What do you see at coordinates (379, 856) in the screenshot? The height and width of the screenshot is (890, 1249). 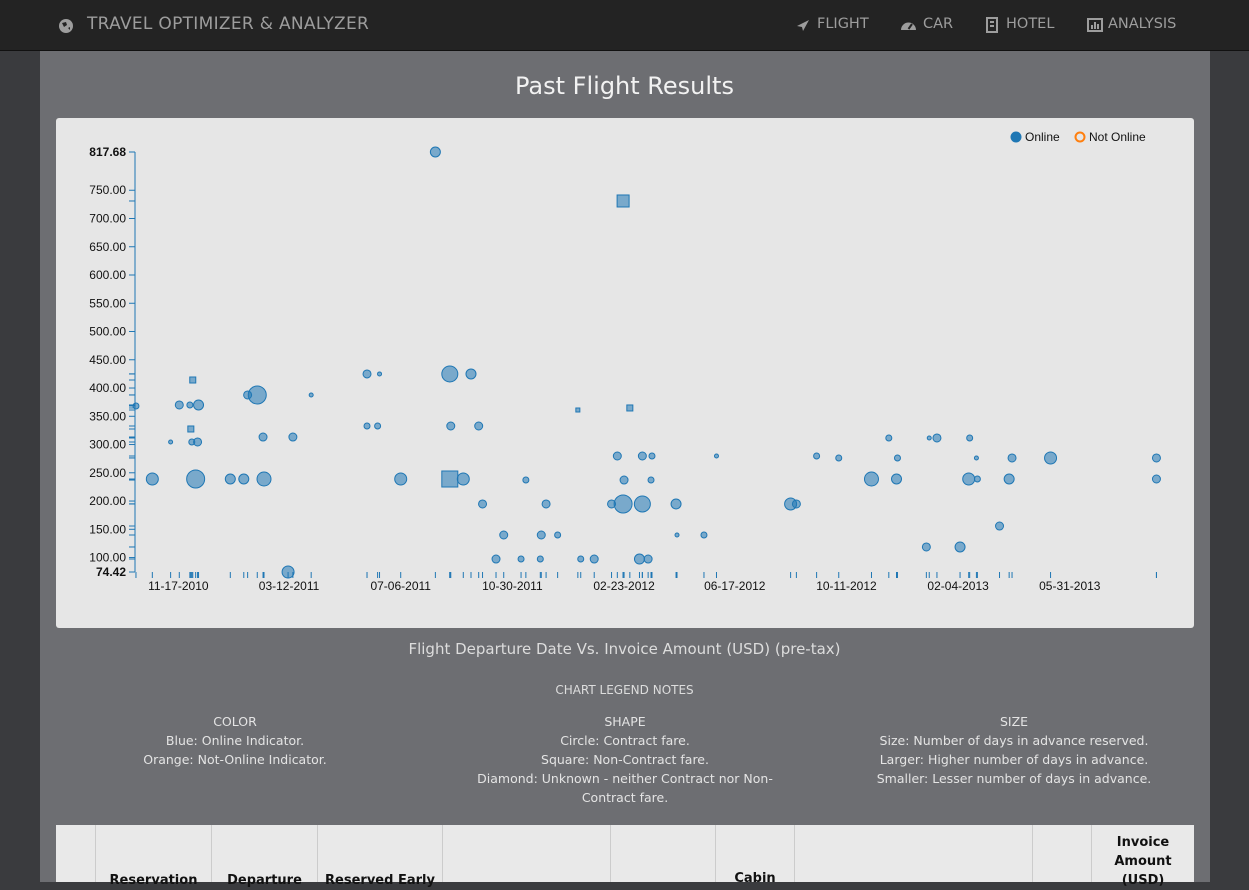 I see `table-header-cell: Reserved Early` at bounding box center [379, 856].